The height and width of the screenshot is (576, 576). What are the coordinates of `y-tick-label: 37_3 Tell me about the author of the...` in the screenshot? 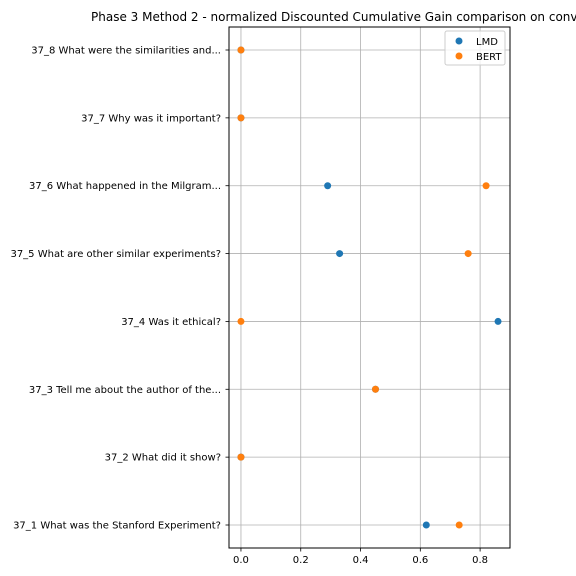 It's located at (125, 390).